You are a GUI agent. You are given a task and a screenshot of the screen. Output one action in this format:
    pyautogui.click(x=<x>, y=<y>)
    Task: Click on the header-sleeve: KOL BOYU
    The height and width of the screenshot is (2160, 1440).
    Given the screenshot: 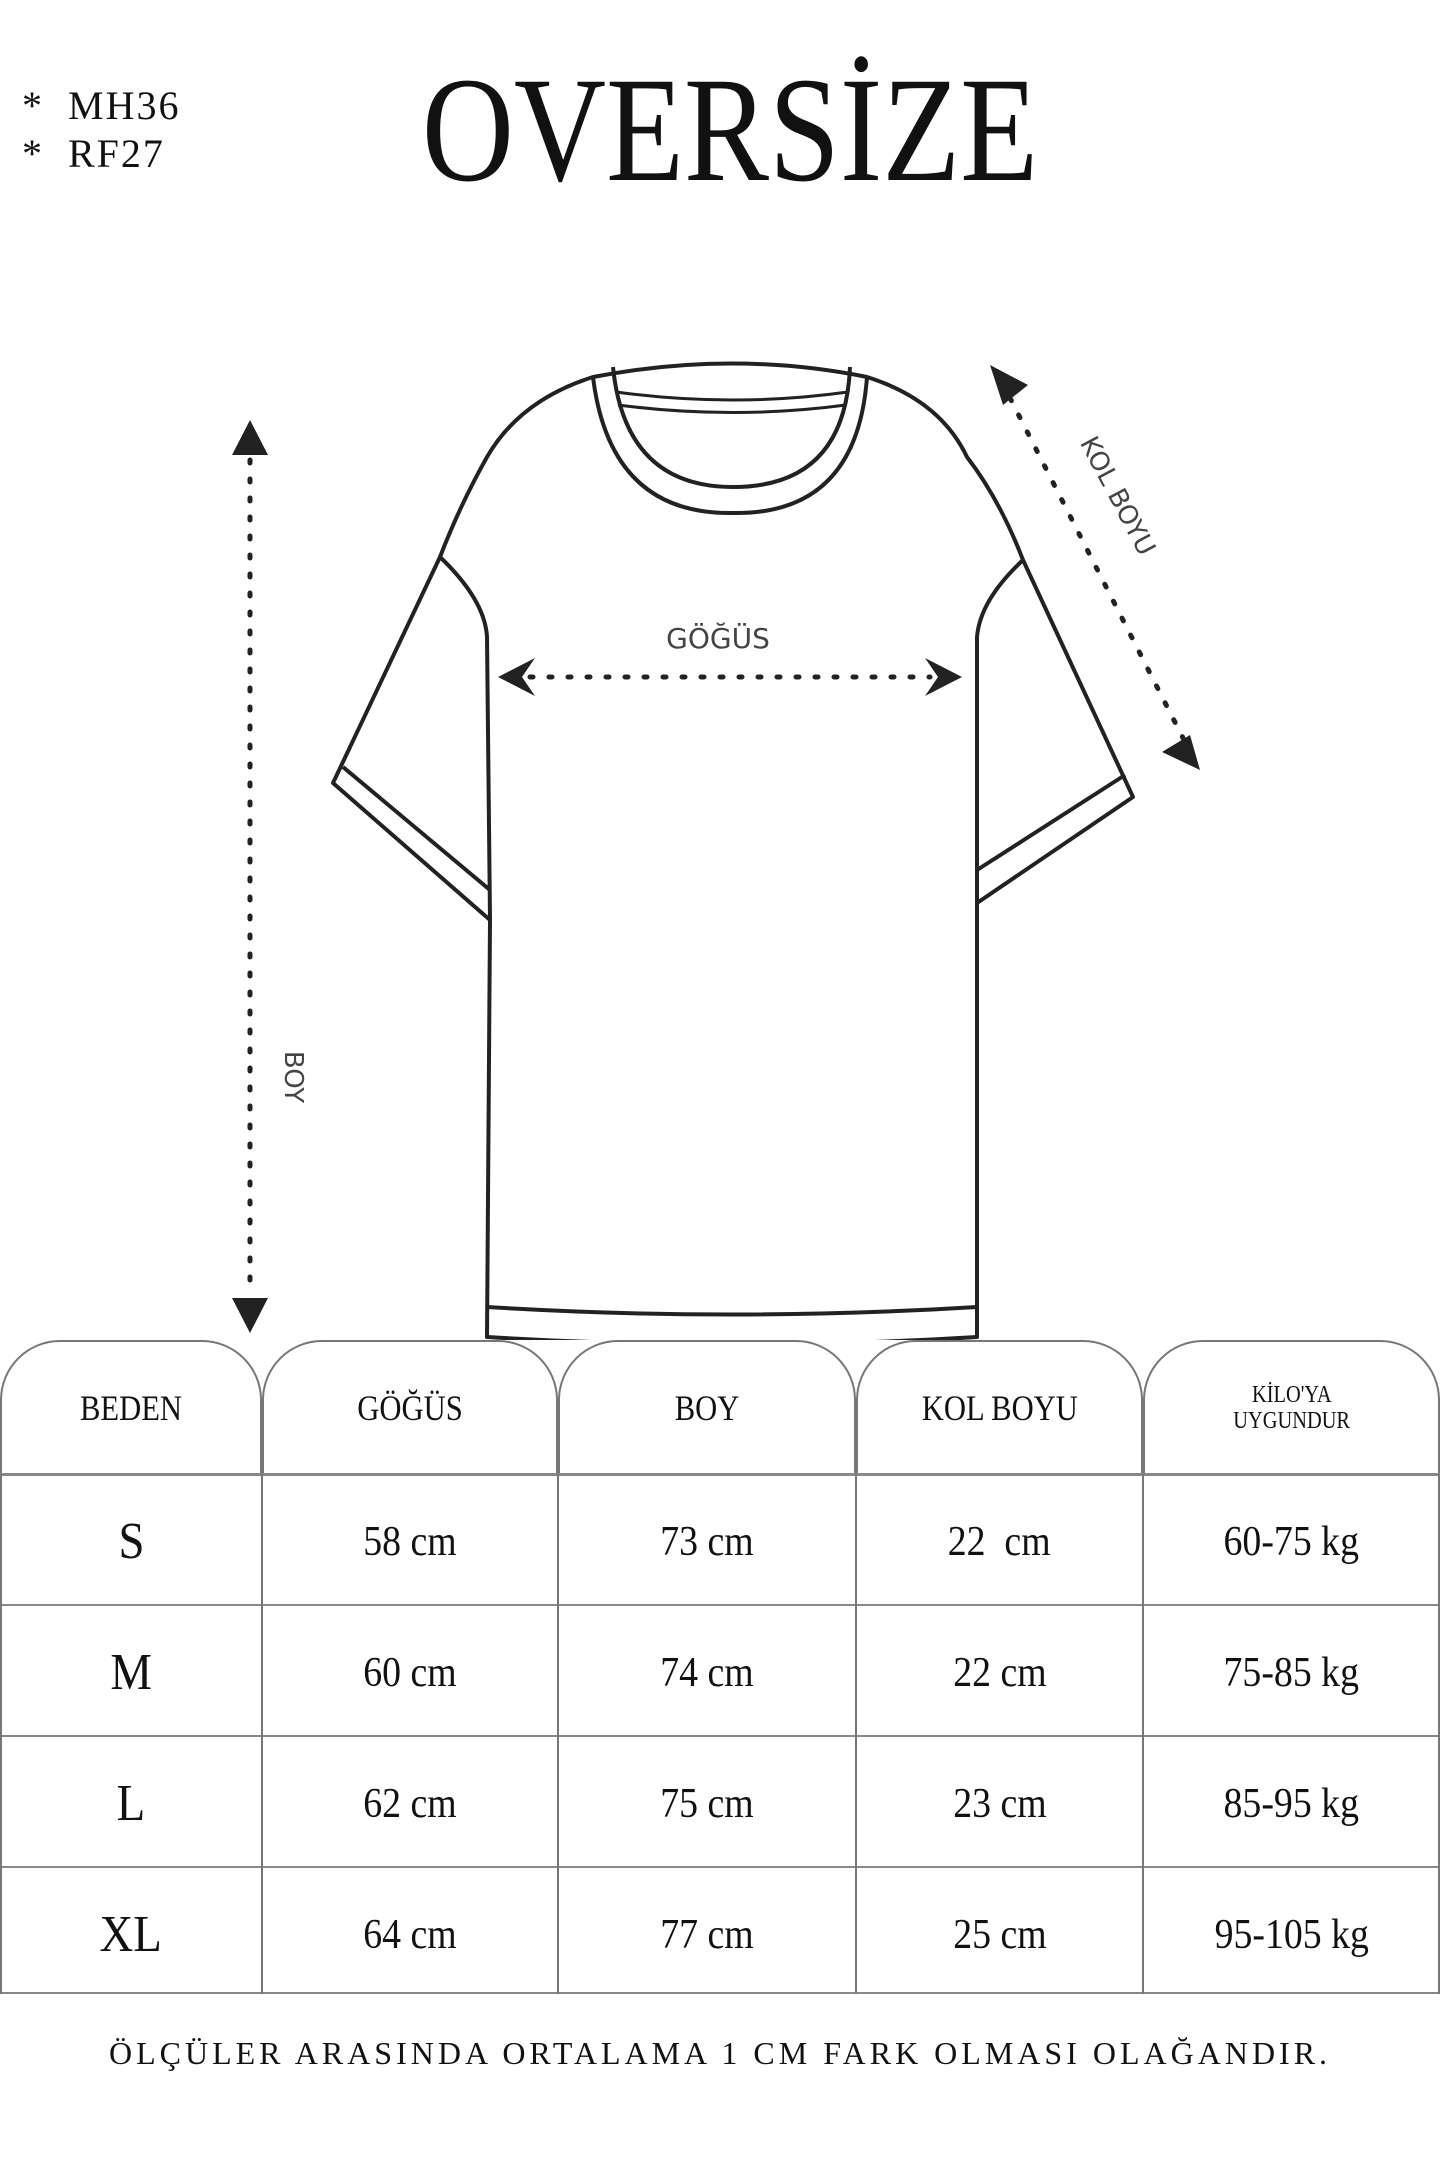 What is the action you would take?
    pyautogui.click(x=999, y=1407)
    